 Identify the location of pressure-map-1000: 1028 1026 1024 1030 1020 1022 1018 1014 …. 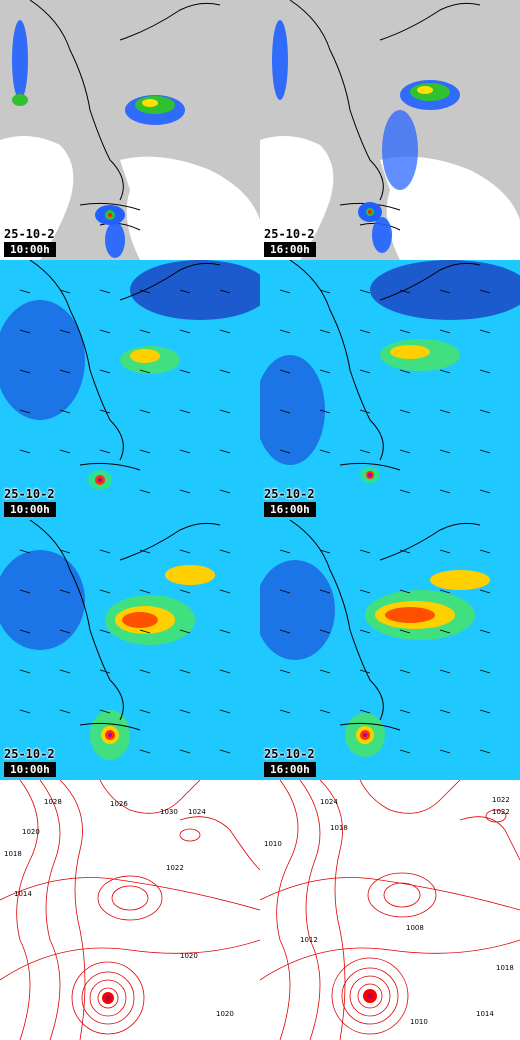
(130, 910).